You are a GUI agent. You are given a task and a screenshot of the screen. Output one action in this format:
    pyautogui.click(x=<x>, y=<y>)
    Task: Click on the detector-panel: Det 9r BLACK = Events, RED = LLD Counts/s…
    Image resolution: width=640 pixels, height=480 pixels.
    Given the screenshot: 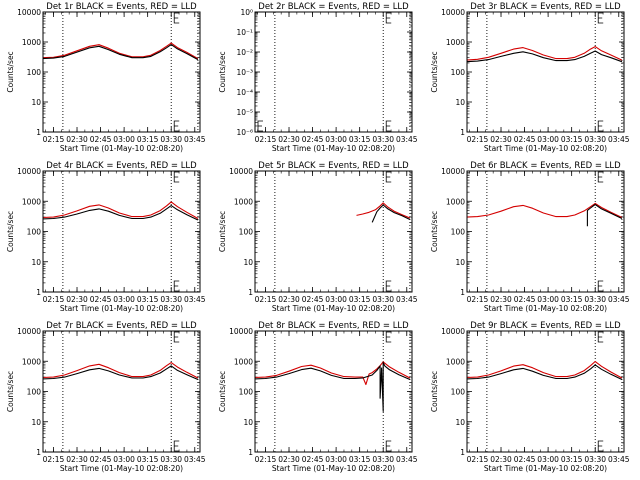 What is the action you would take?
    pyautogui.click(x=530, y=397)
    